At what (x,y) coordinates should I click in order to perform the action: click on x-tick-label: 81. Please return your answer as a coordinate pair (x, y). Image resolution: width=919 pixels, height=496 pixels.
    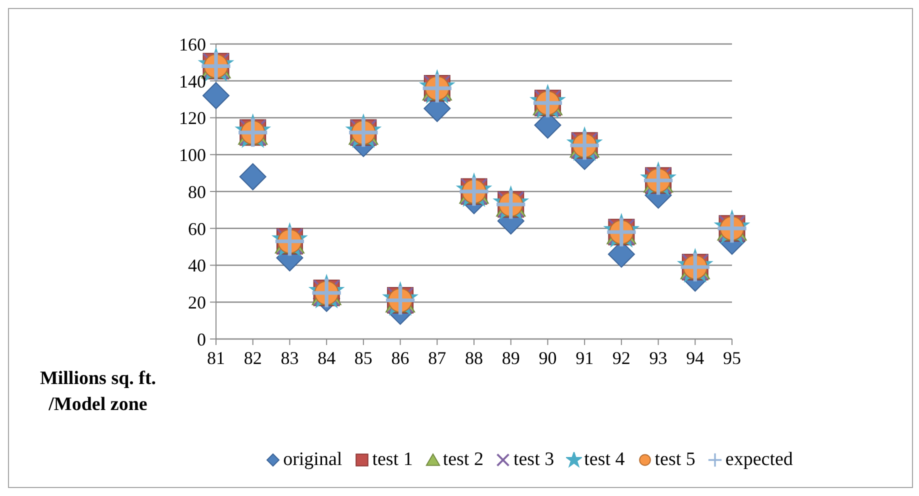
    Looking at the image, I should click on (216, 358).